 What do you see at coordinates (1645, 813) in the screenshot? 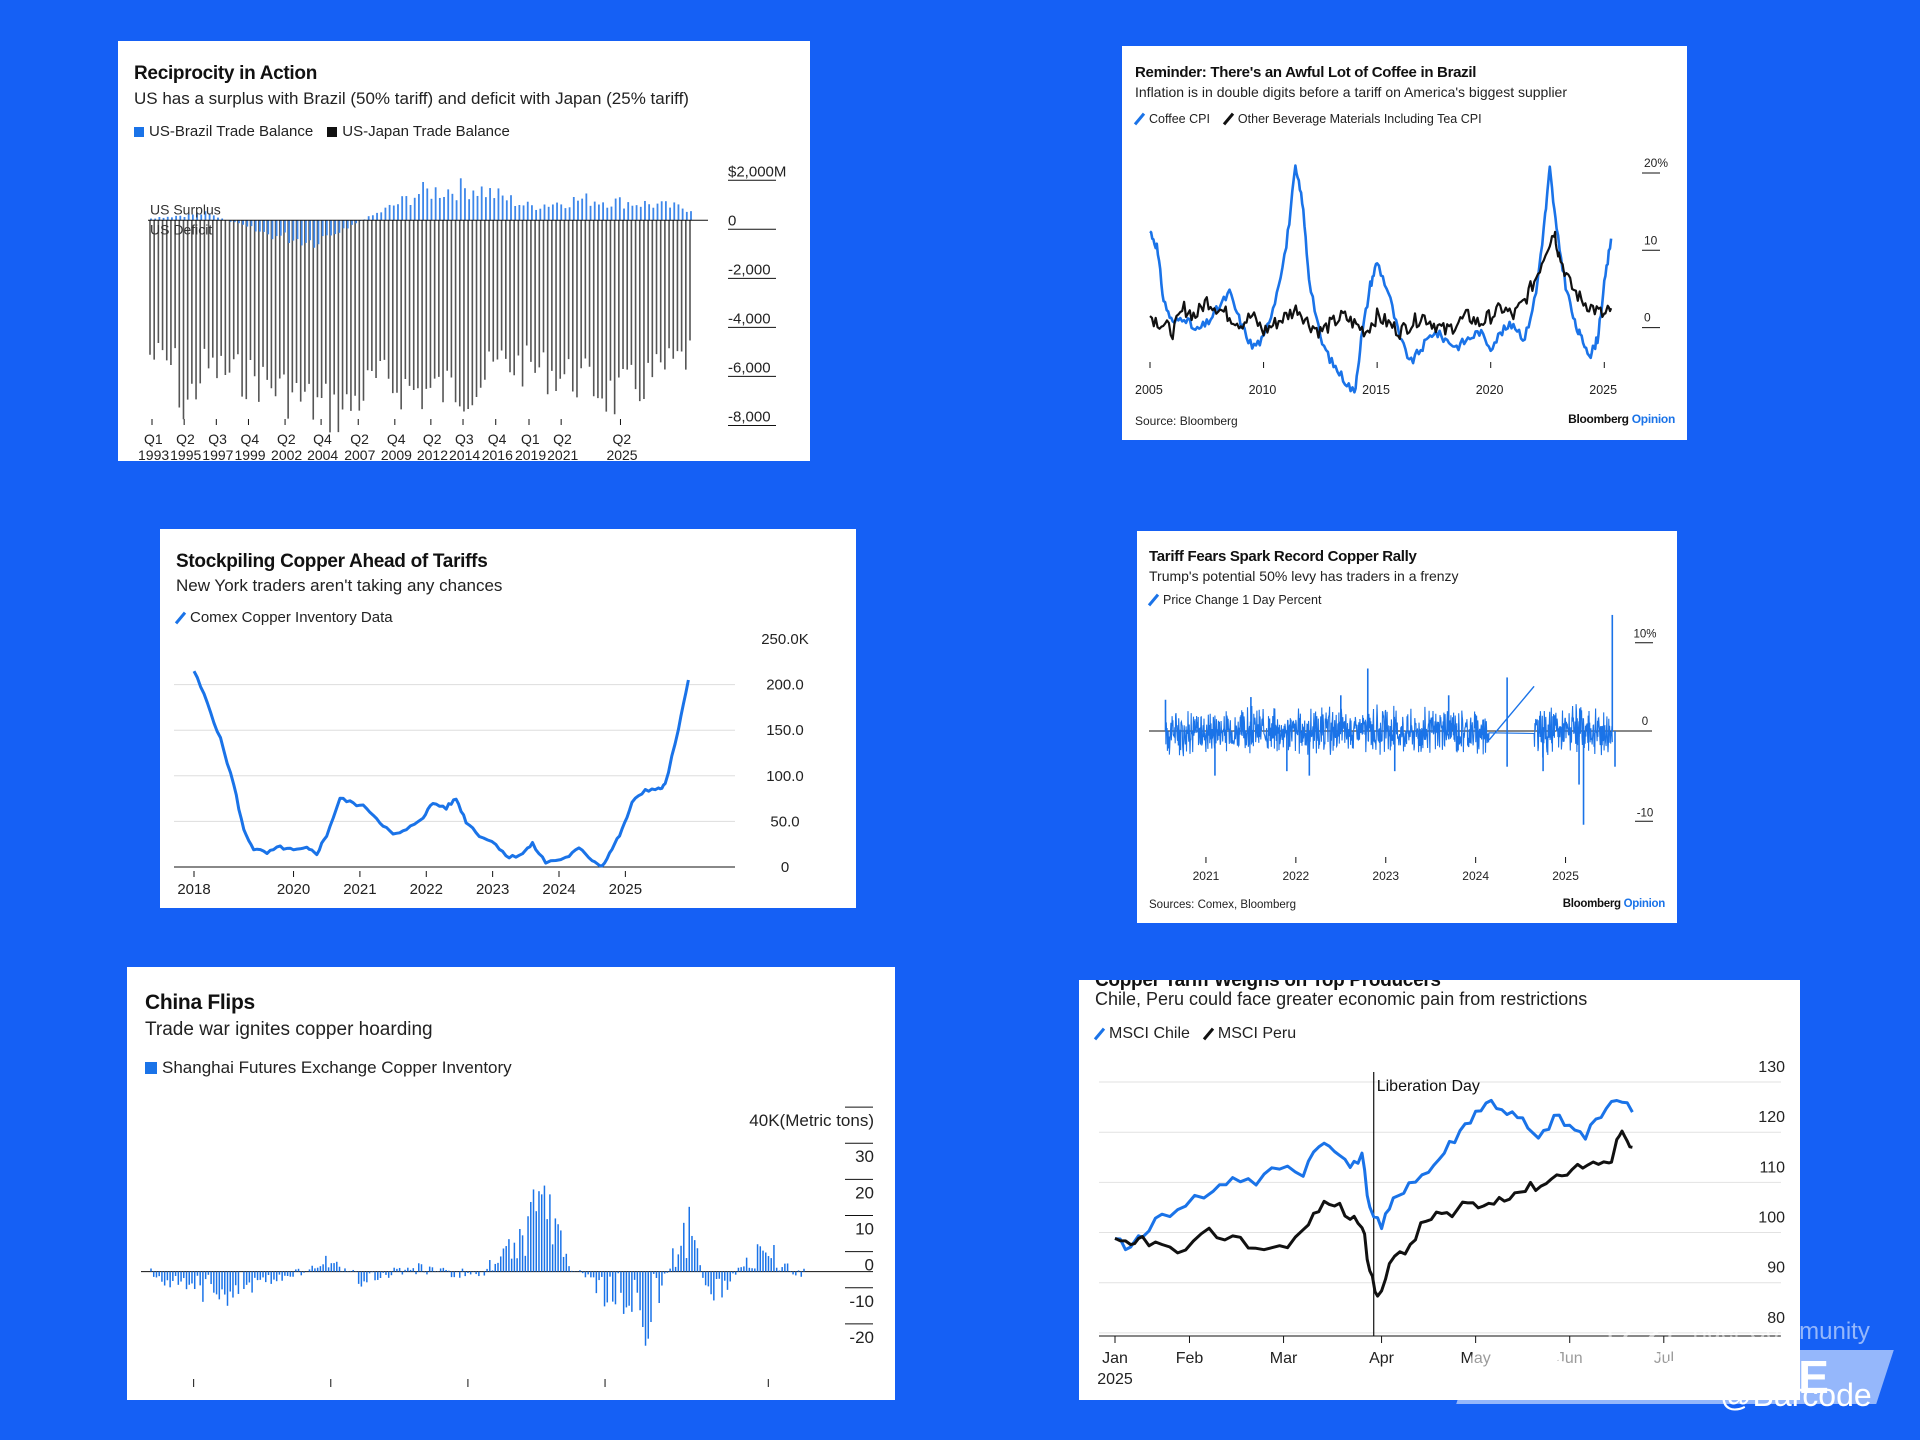
I see `y-tick-label: -10` at bounding box center [1645, 813].